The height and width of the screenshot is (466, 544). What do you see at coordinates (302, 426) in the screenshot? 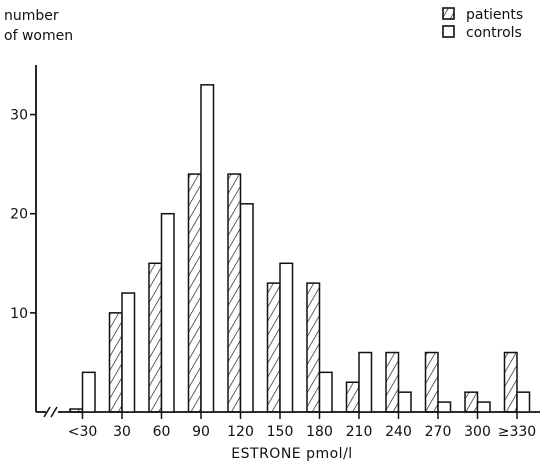
I see `x-axis-ticks: <30 30 60 90 120 150 180 210 240 270 300 ≥330` at bounding box center [302, 426].